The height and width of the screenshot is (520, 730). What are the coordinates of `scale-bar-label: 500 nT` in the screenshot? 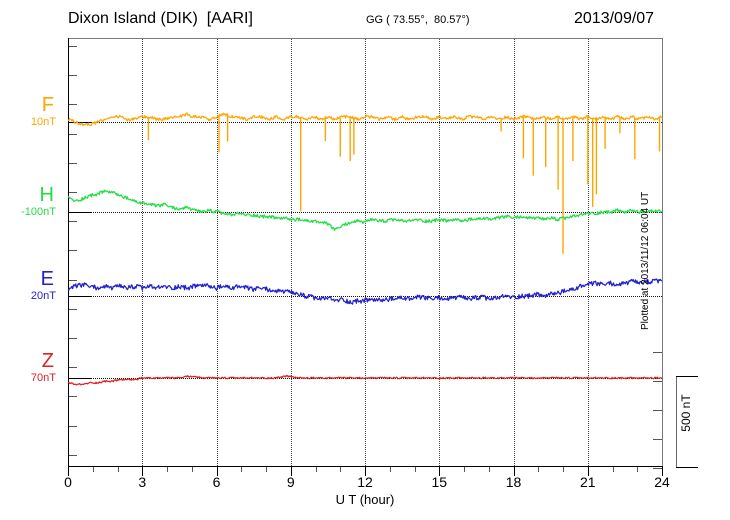 It's located at (686, 413).